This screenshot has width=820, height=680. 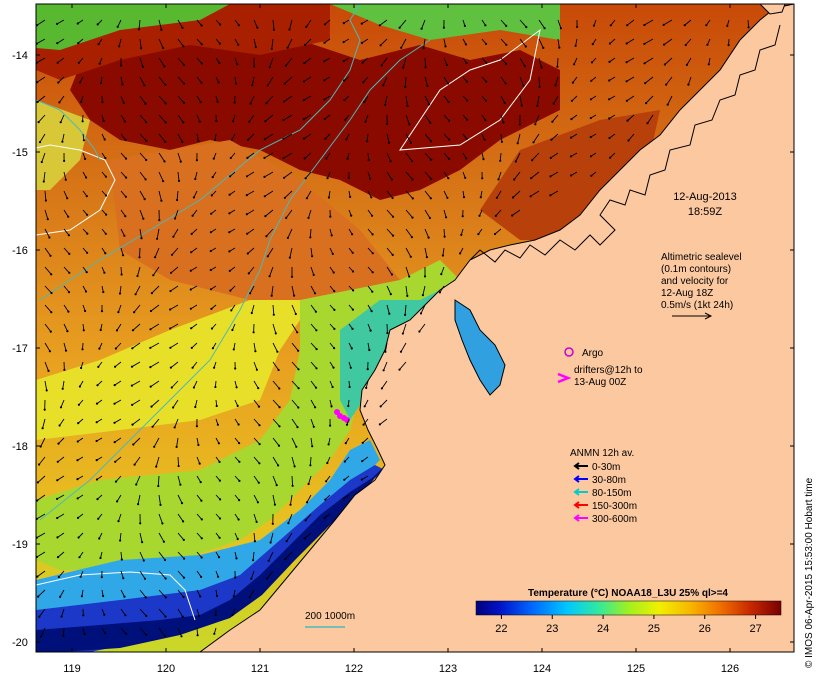 I want to click on svg-text: 300-600m, so click(x=614, y=519).